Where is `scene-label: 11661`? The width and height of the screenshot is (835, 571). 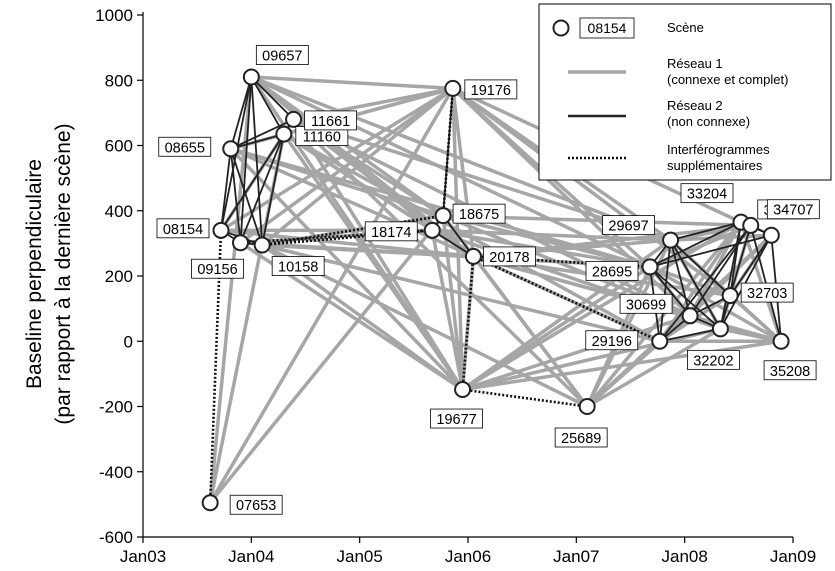
scene-label: 11661 is located at coordinates (330, 122).